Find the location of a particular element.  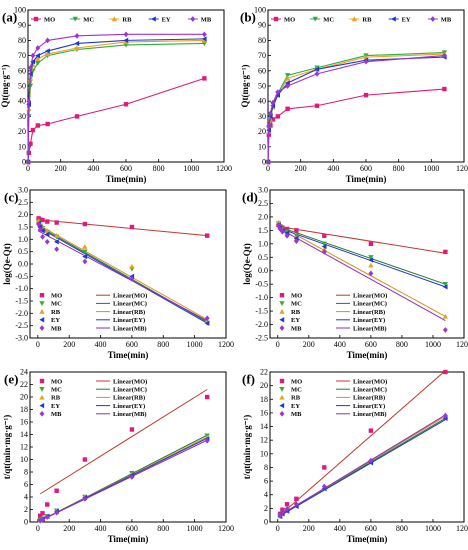

y-tick-label: 0.5 is located at coordinates (23, 251).